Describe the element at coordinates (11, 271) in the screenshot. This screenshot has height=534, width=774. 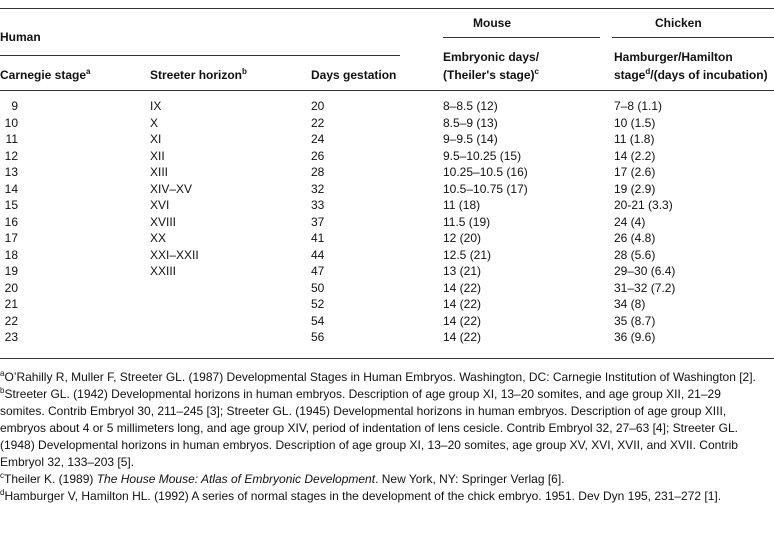
I see `cell: 19` at that location.